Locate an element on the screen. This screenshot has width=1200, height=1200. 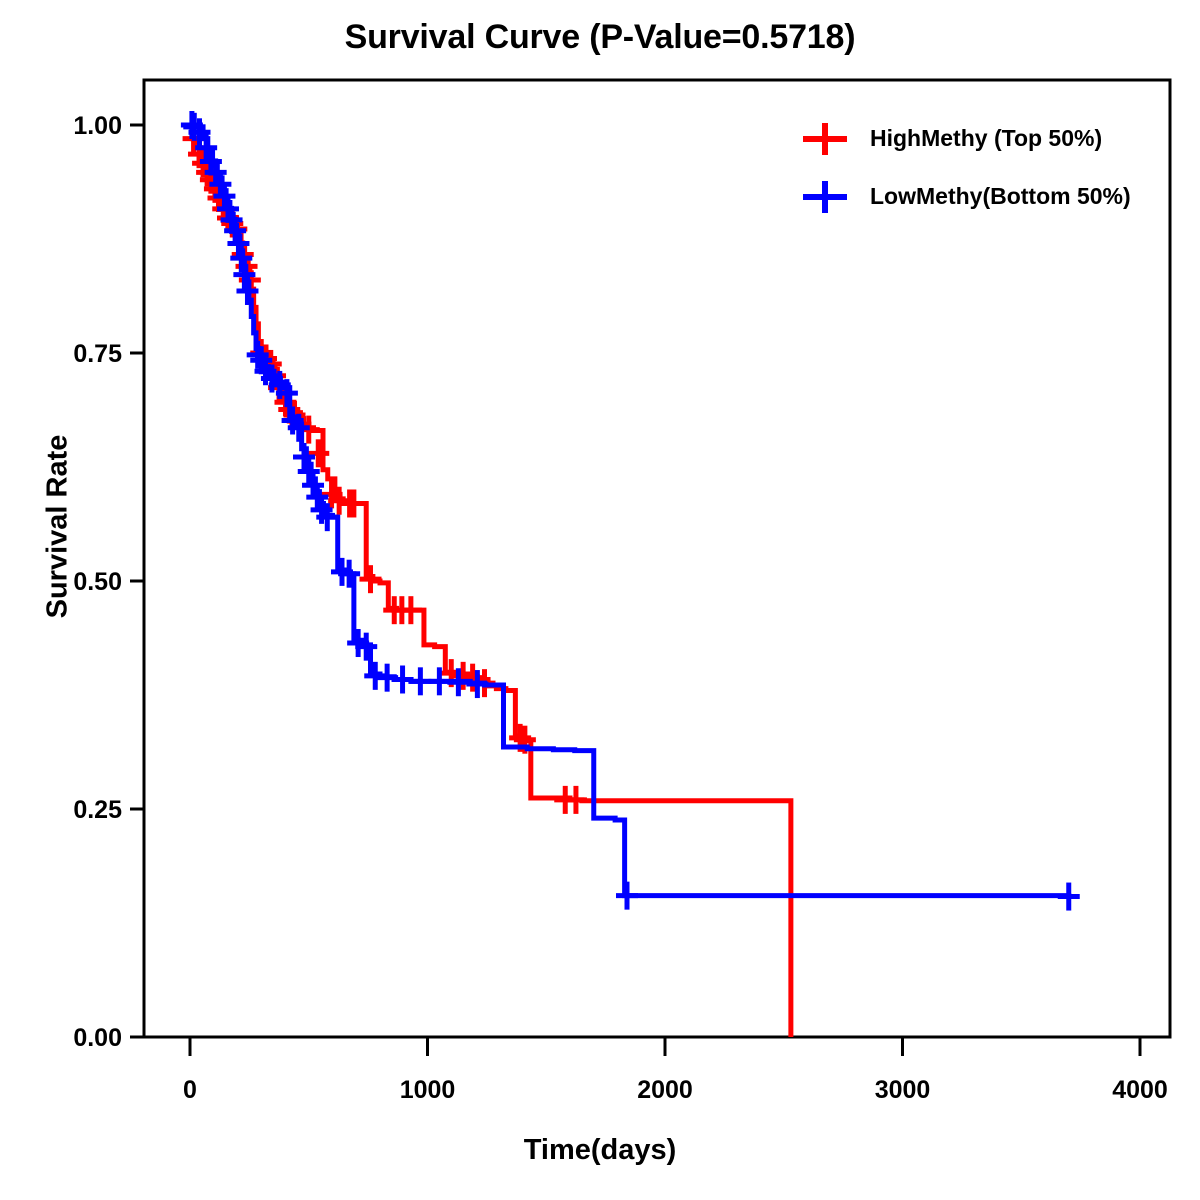
y-tick-label: 0.00 is located at coordinates (97, 1038).